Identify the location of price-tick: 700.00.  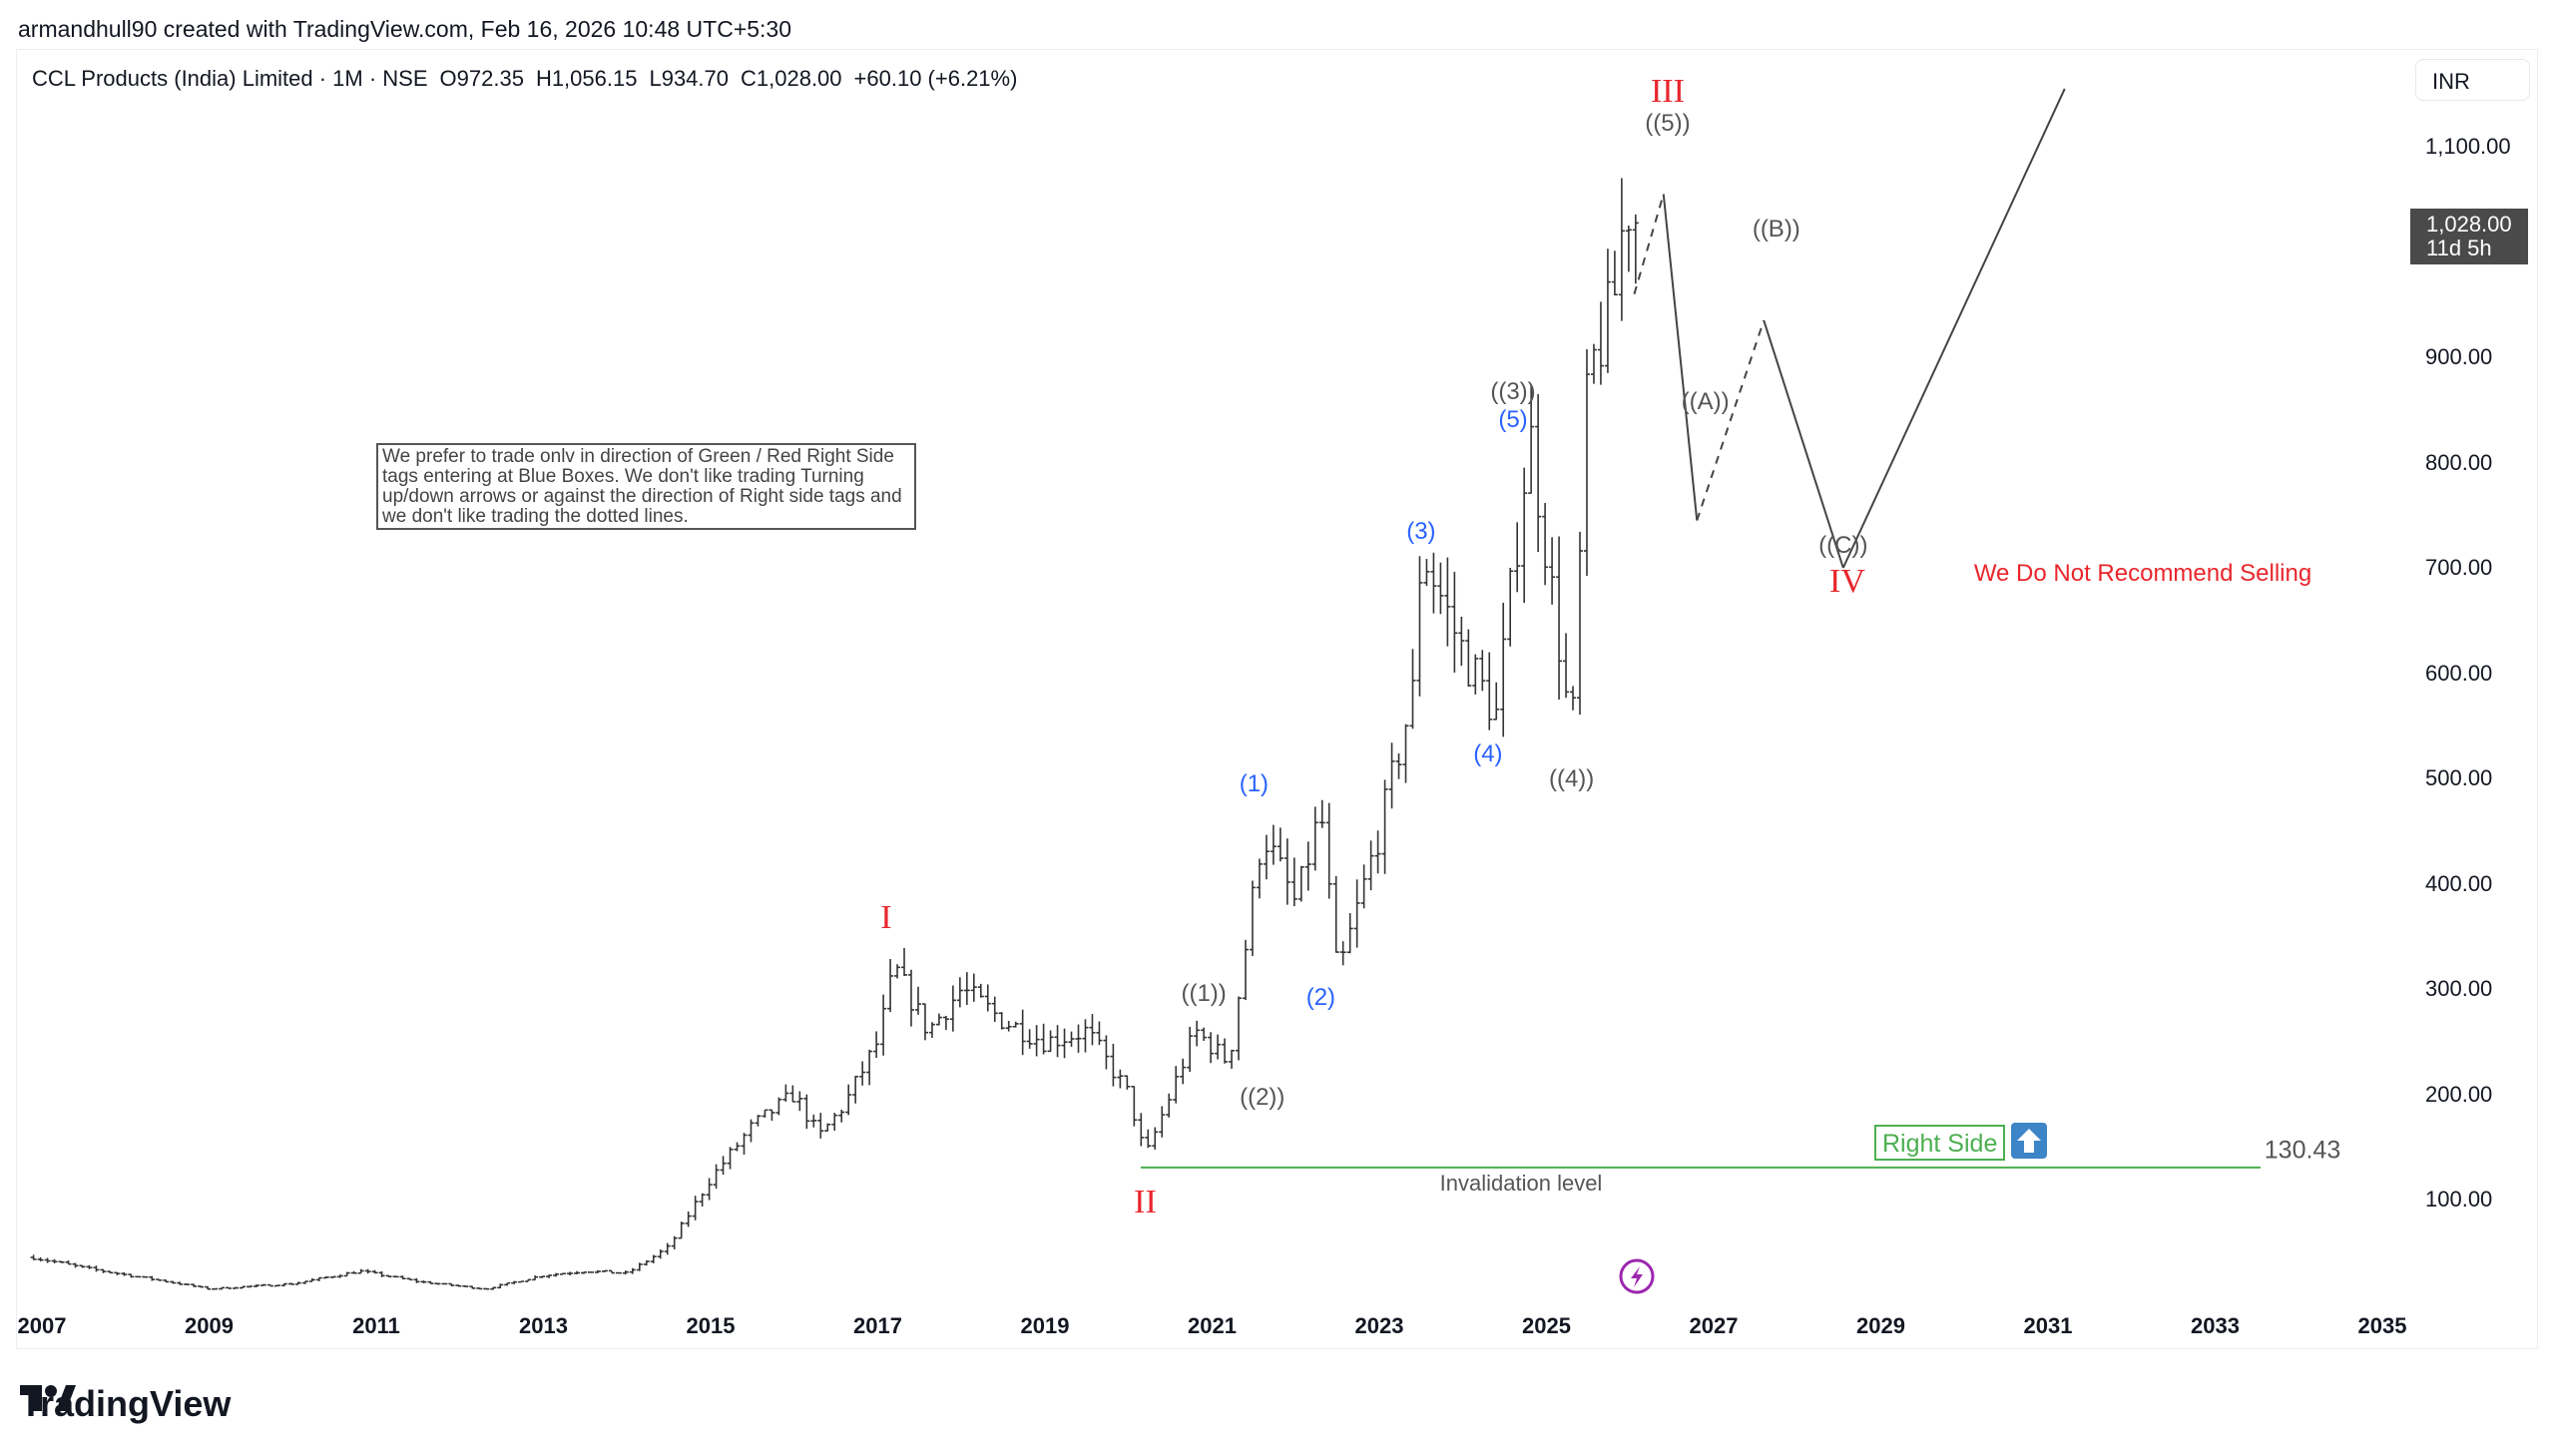
(2459, 567).